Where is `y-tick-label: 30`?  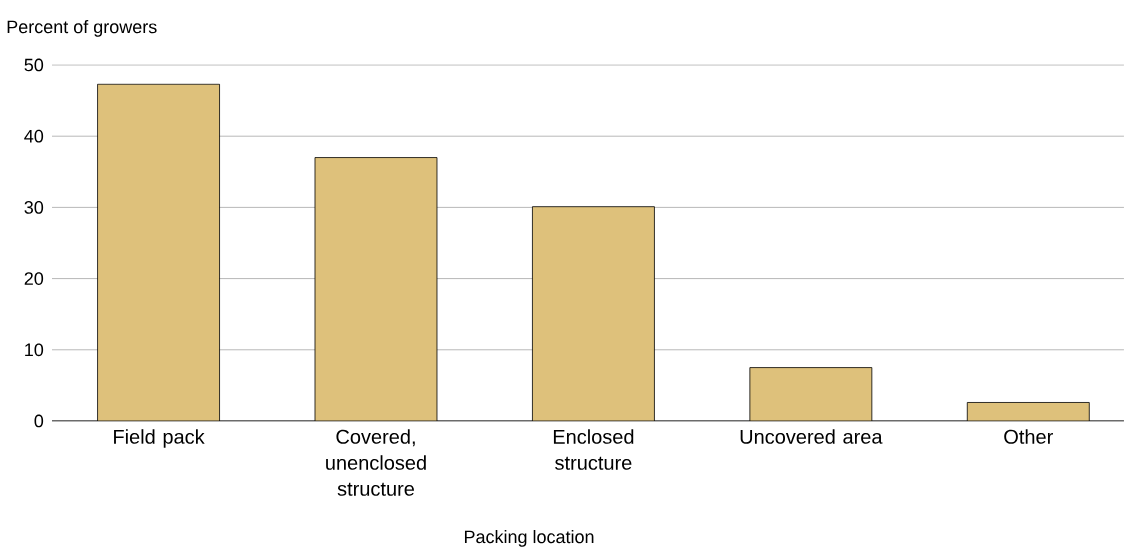
y-tick-label: 30 is located at coordinates (34, 207).